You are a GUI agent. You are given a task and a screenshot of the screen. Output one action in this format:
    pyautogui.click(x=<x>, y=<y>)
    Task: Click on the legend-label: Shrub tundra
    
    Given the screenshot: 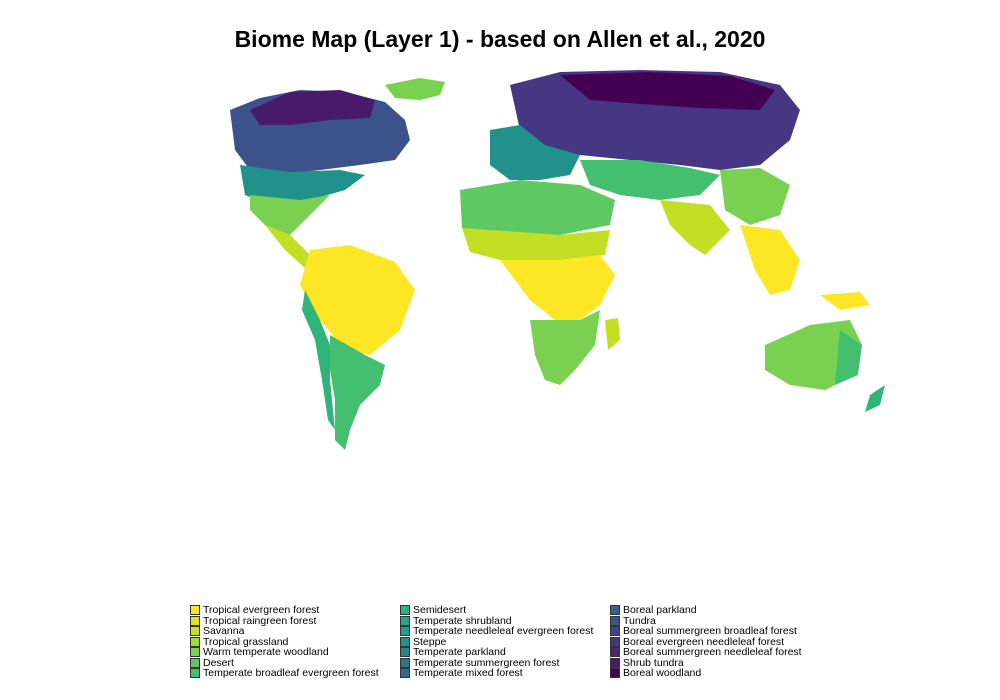 What is the action you would take?
    pyautogui.click(x=653, y=662)
    